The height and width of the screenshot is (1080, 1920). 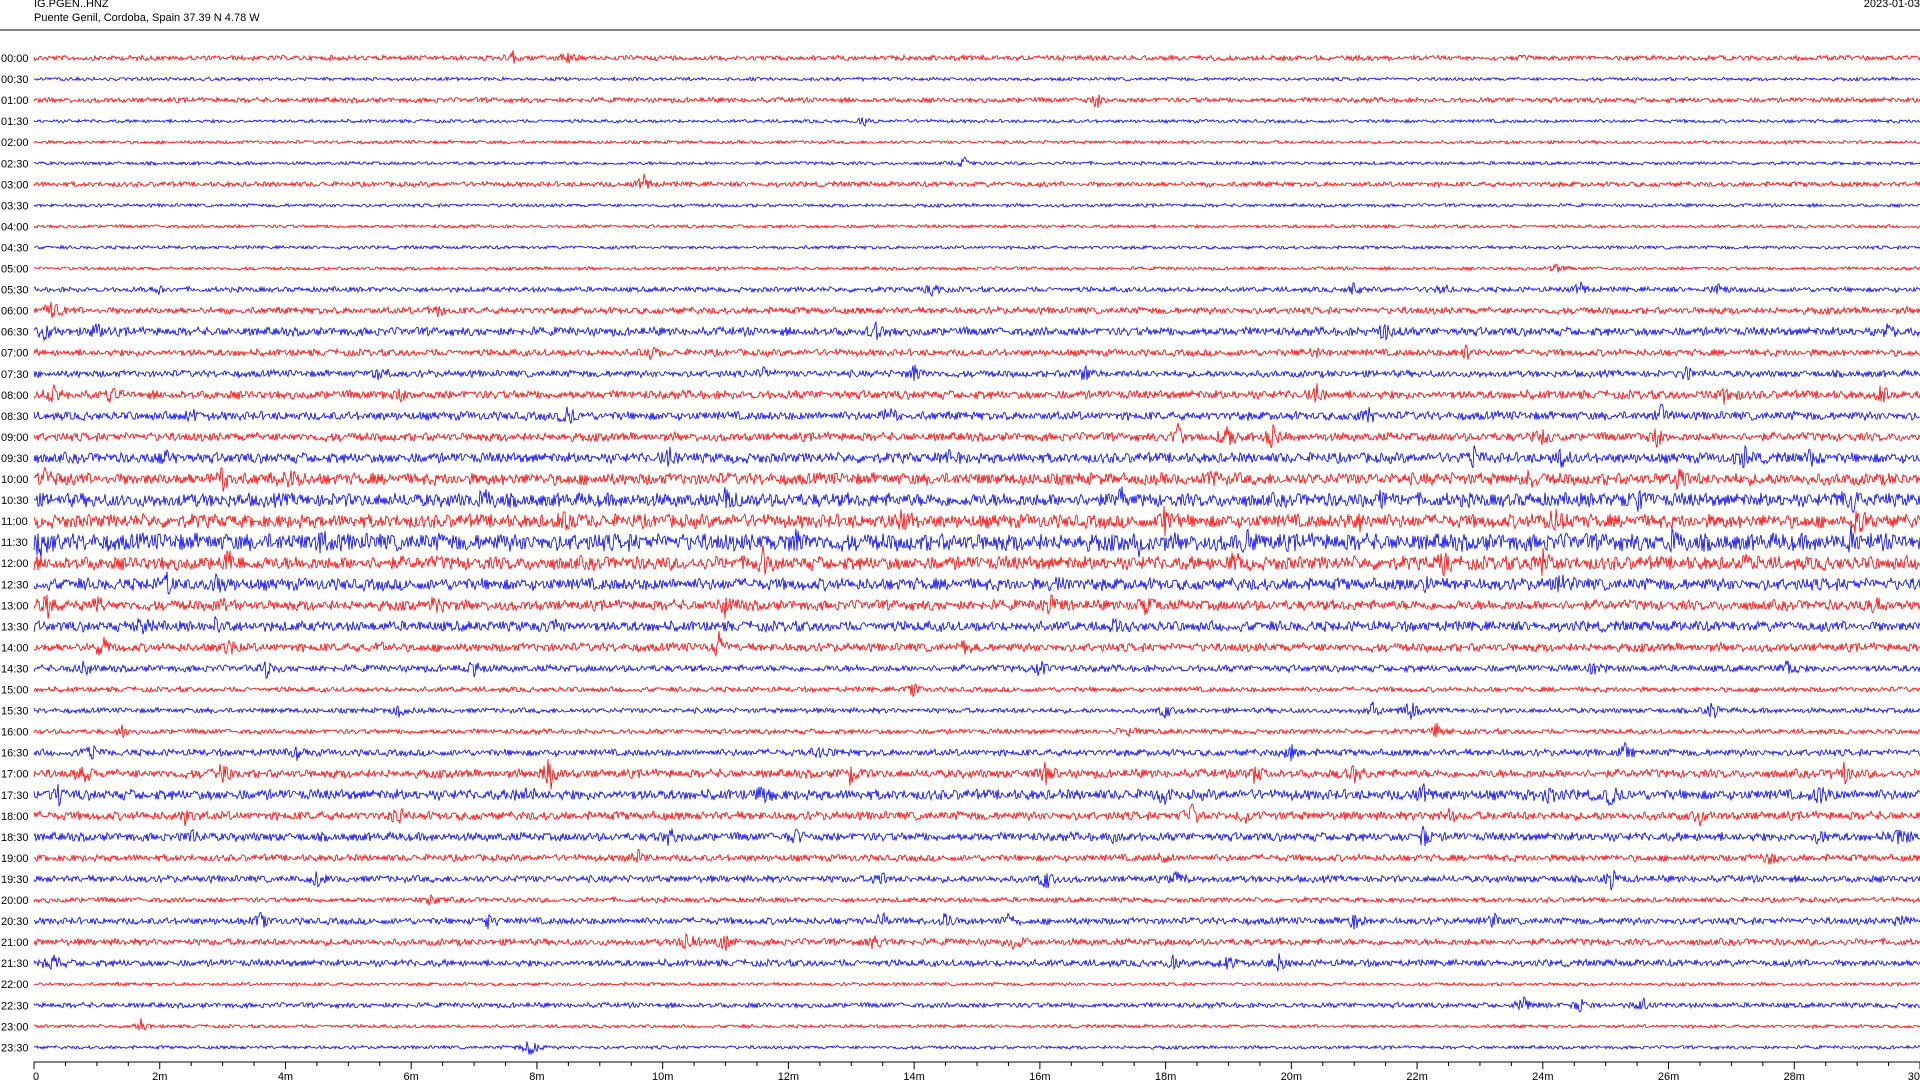 What do you see at coordinates (913, 1075) in the screenshot?
I see `x-tick-label: 14m` at bounding box center [913, 1075].